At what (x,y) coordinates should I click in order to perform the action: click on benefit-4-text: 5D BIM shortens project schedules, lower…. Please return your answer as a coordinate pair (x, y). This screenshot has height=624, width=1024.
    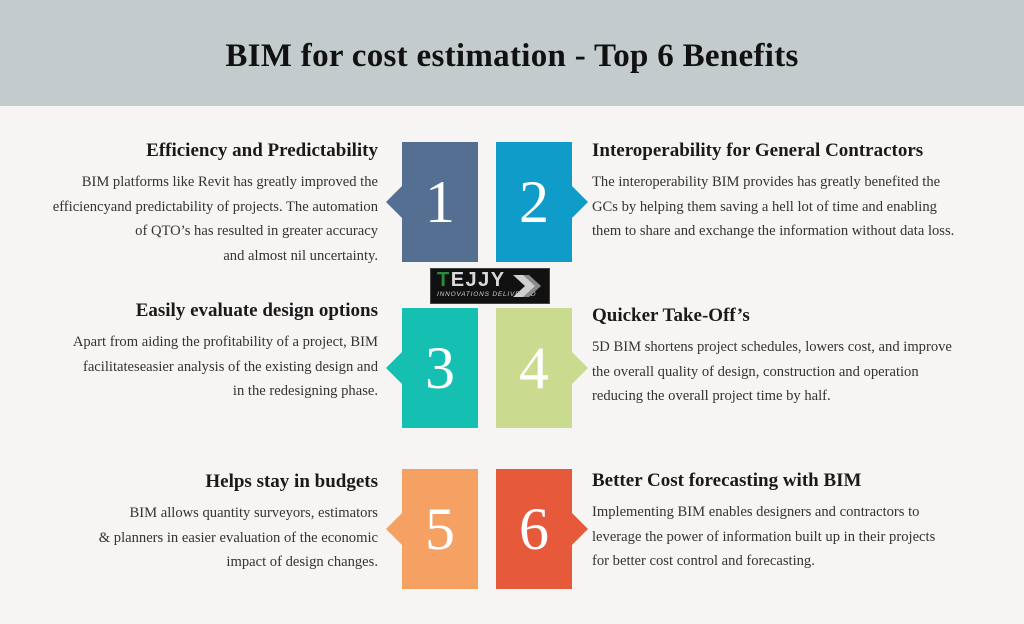
    Looking at the image, I should click on (782, 372).